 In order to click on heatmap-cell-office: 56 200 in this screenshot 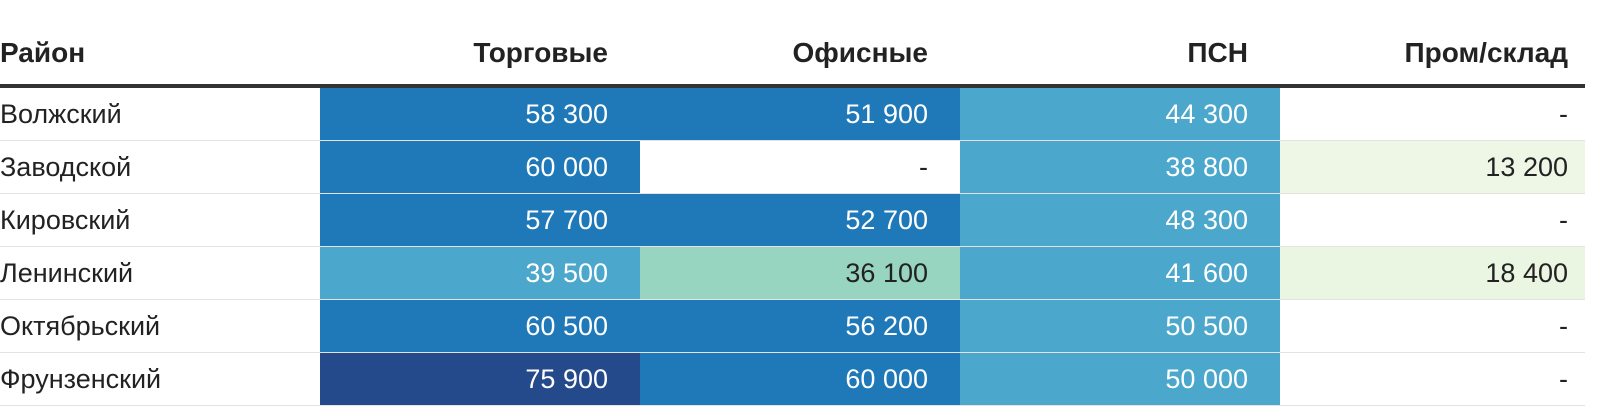, I will do `click(800, 326)`.